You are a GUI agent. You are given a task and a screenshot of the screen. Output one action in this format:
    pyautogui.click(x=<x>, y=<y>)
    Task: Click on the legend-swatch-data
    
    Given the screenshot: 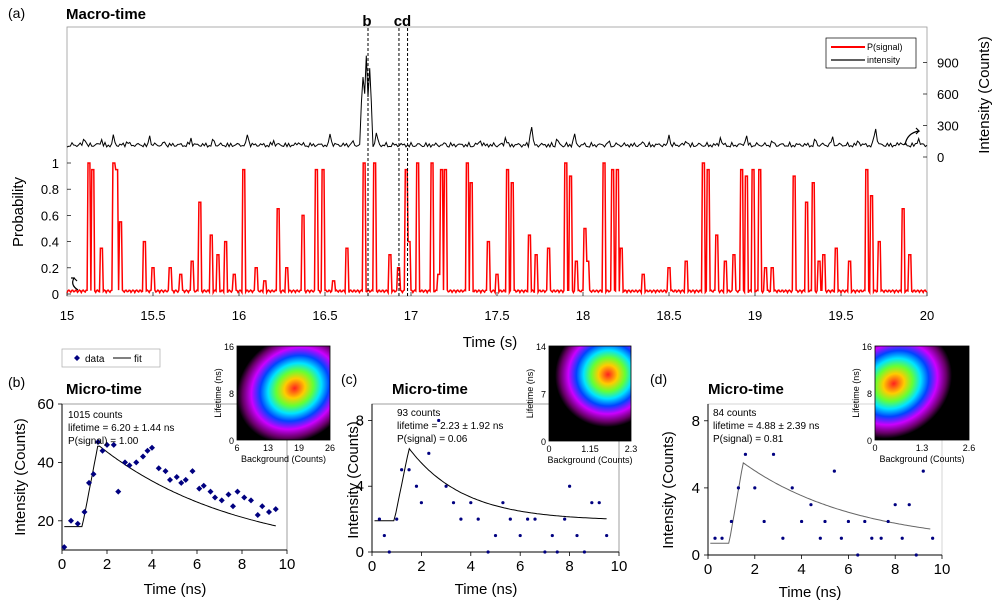 What is the action you would take?
    pyautogui.click(x=77, y=358)
    